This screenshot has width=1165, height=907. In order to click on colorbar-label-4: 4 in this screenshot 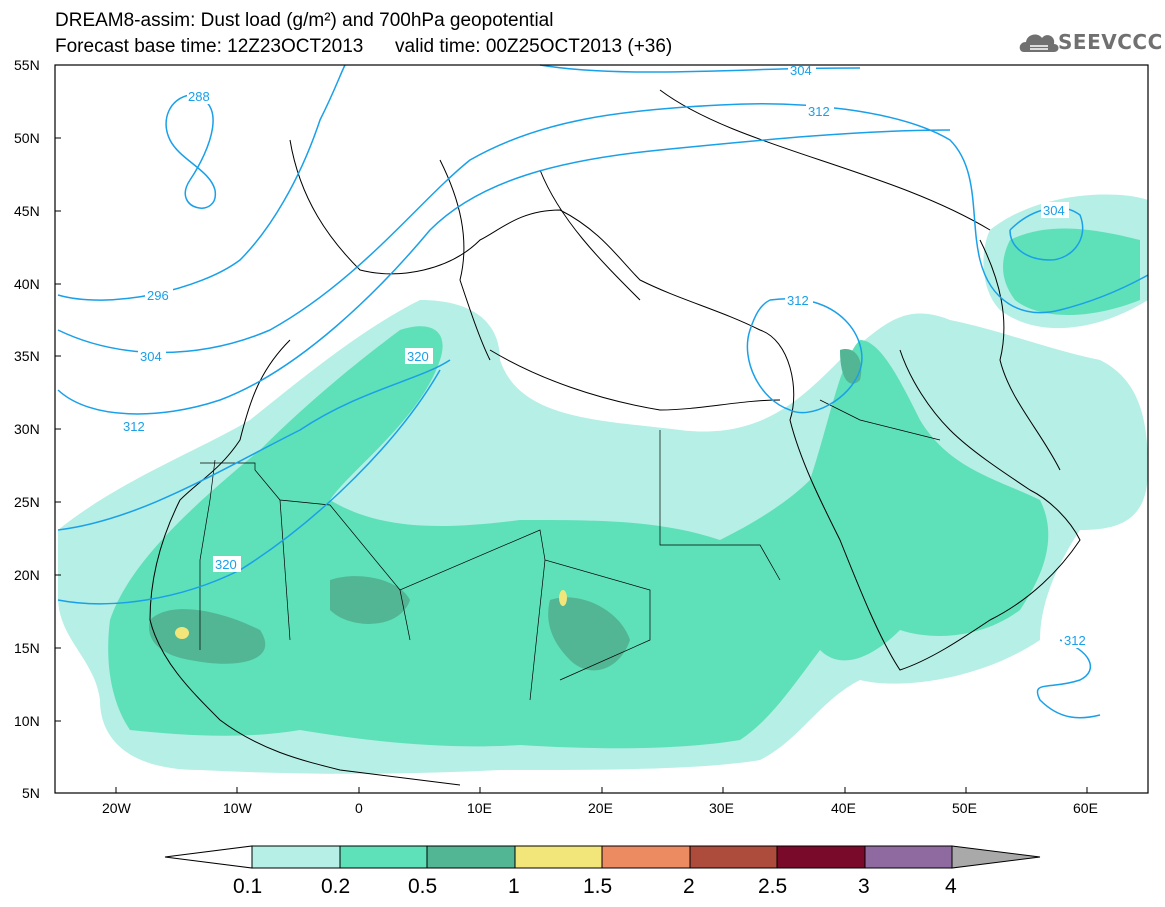, I will do `click(951, 886)`.